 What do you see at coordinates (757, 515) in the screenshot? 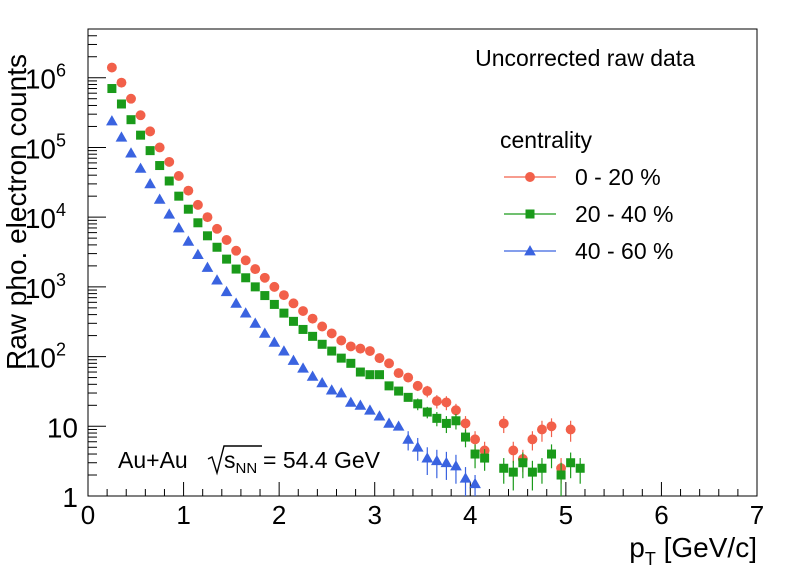
I see `x-tick-label: 7` at bounding box center [757, 515].